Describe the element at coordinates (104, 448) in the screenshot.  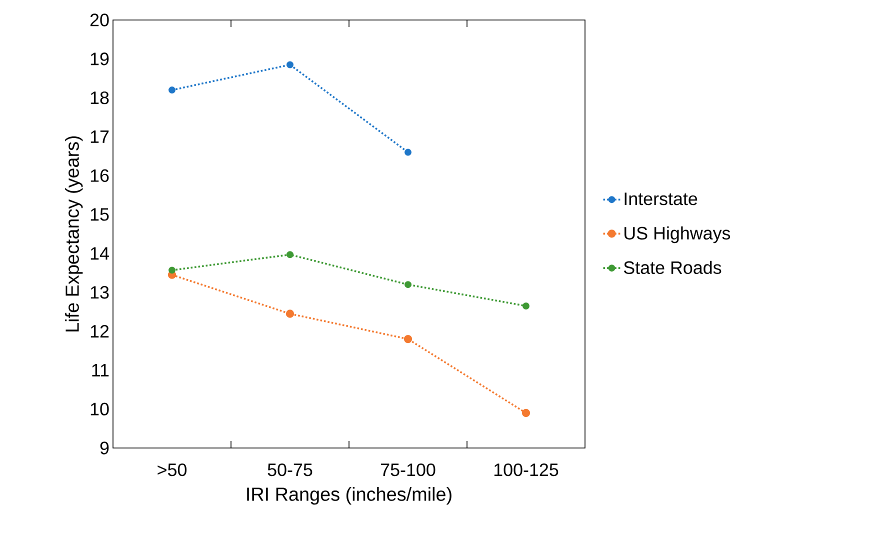
I see `y-tick-label: 9` at that location.